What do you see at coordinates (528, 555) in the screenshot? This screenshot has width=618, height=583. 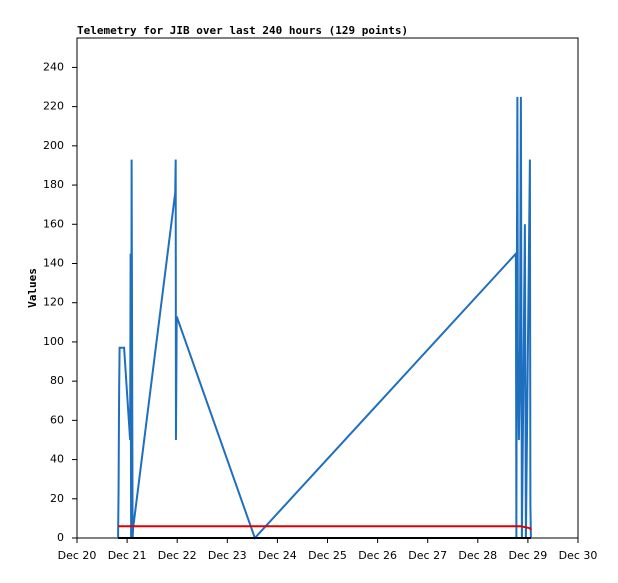 I see `x-tick-label: Dec 29` at bounding box center [528, 555].